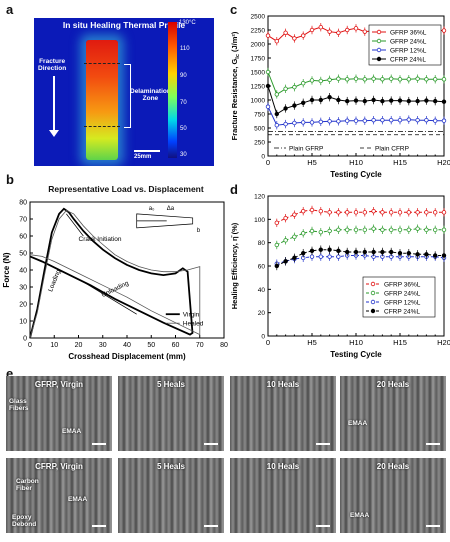  What do you see at coordinates (258, 73) in the screenshot?
I see `y-tick-label: 1500` at bounding box center [258, 73].